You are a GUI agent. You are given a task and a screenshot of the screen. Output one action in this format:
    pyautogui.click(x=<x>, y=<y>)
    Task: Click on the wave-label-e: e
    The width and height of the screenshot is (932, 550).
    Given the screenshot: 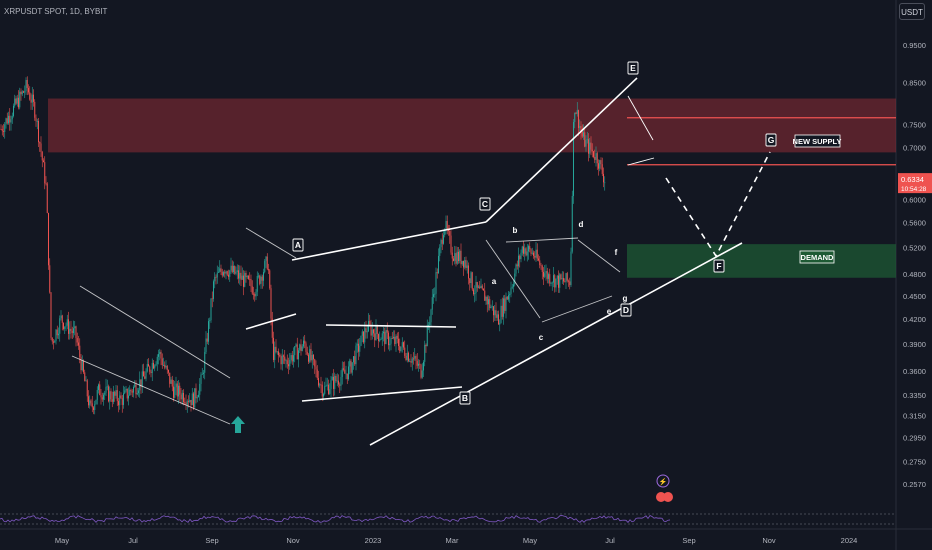 What is the action you would take?
    pyautogui.click(x=609, y=311)
    